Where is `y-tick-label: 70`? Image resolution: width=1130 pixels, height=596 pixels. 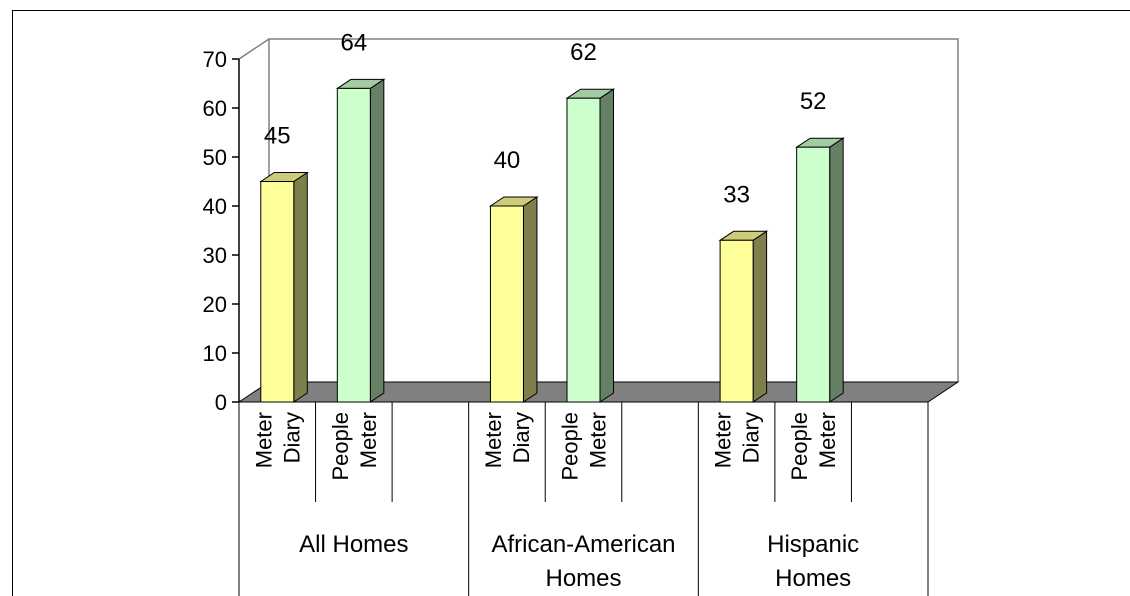
y-tick-label: 70 is located at coordinates (215, 59).